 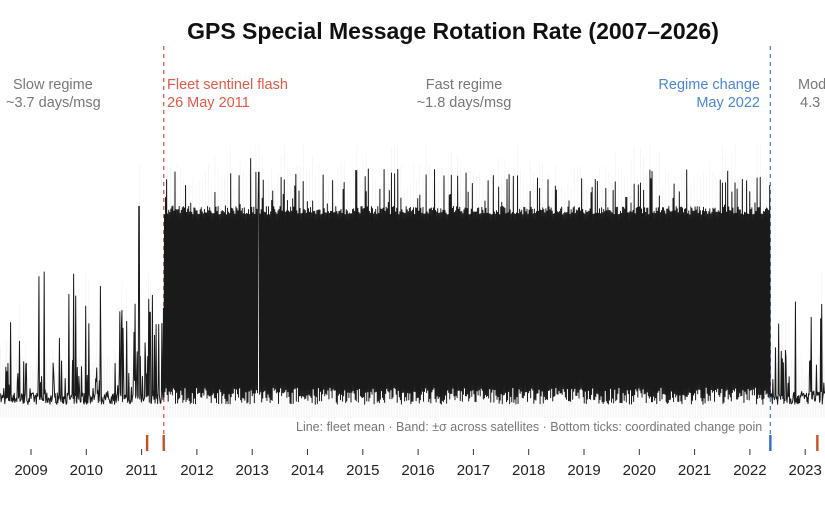 I want to click on x-tick-label: 2019, so click(x=583, y=470).